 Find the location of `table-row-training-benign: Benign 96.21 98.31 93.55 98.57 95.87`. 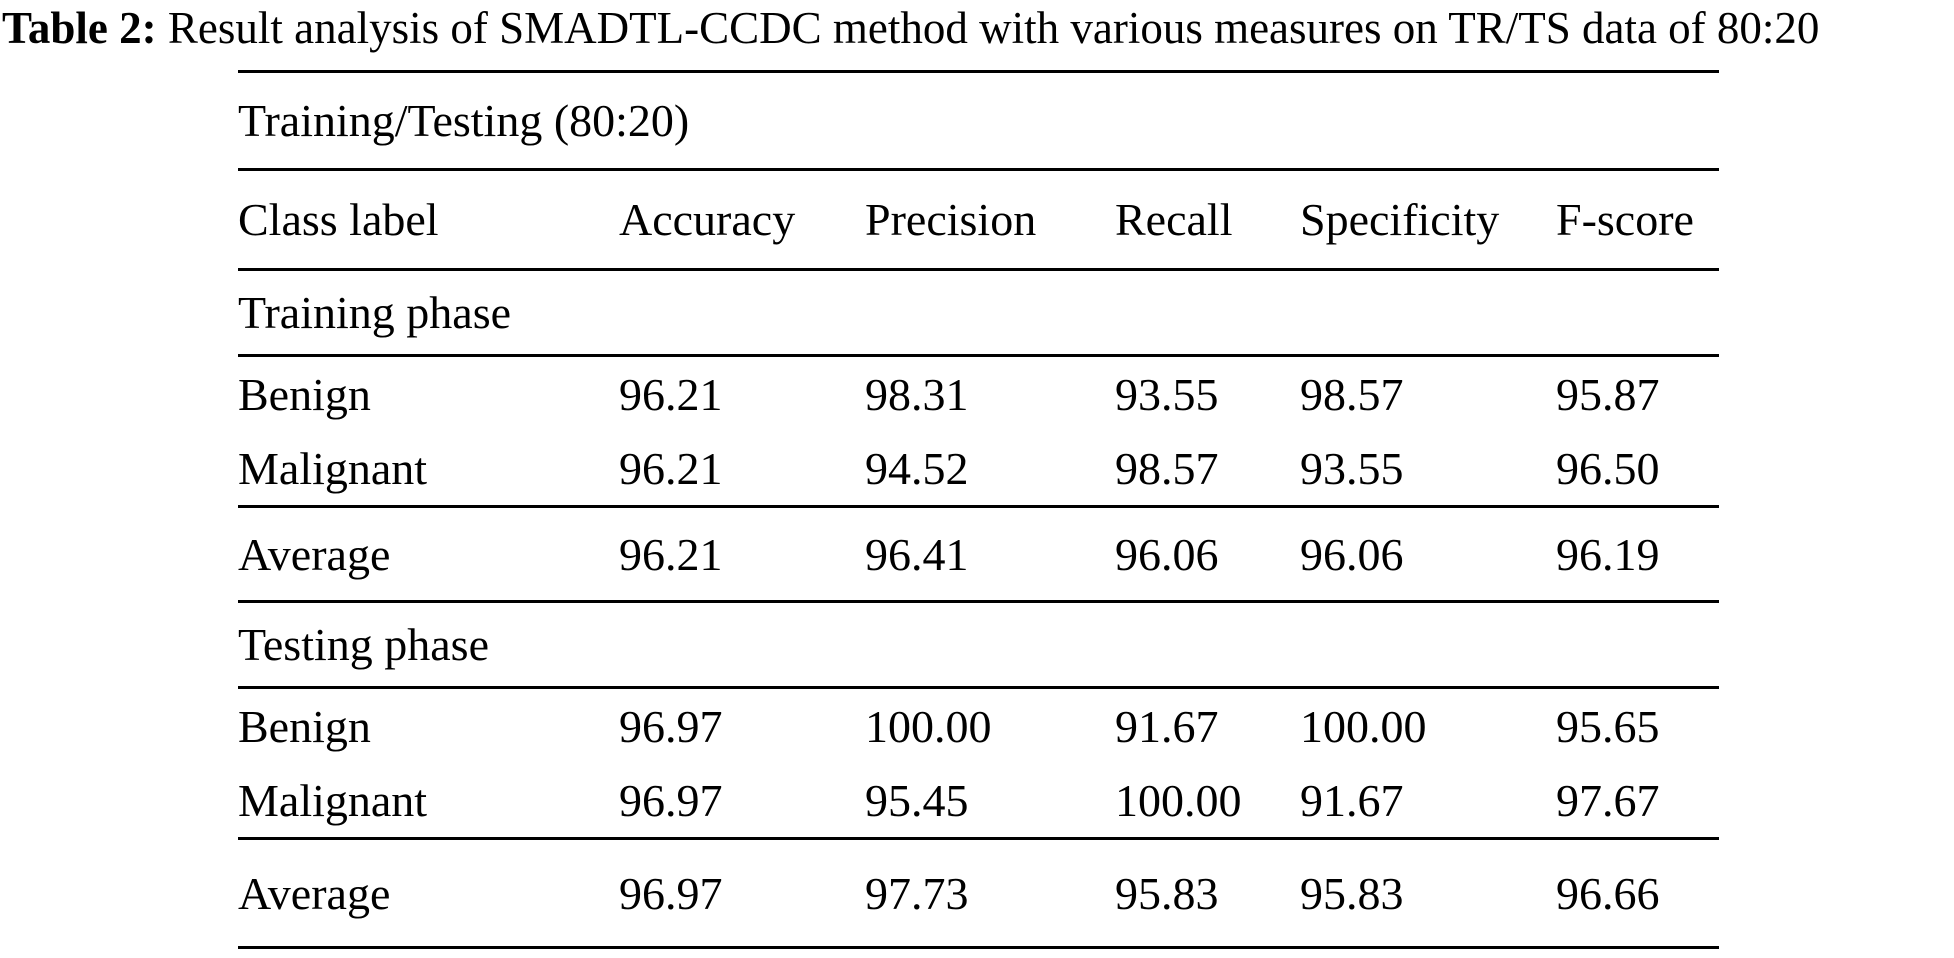

table-row-training-benign: Benign 96.21 98.31 93.55 98.57 95.87 is located at coordinates (978, 394).